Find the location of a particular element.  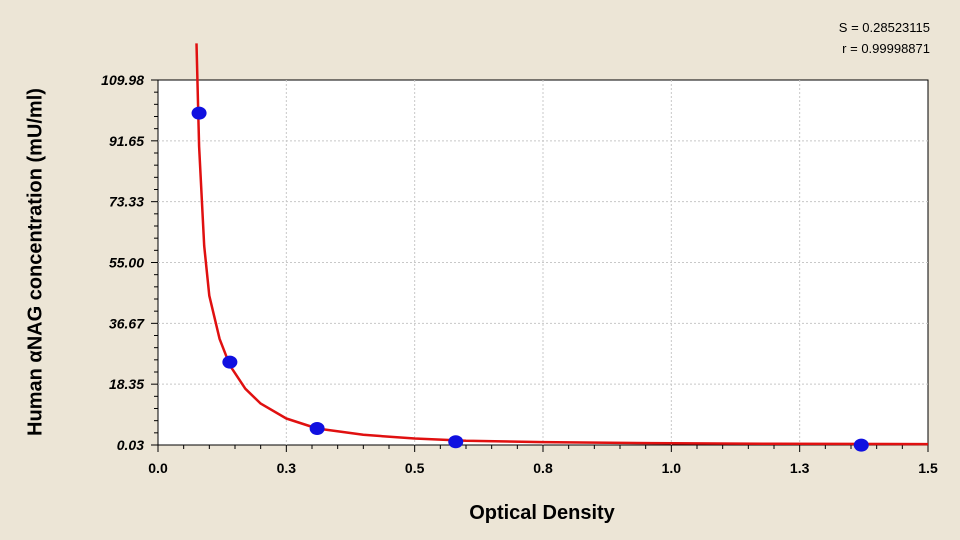

y-tick-label: 55.00 is located at coordinates (126, 263).